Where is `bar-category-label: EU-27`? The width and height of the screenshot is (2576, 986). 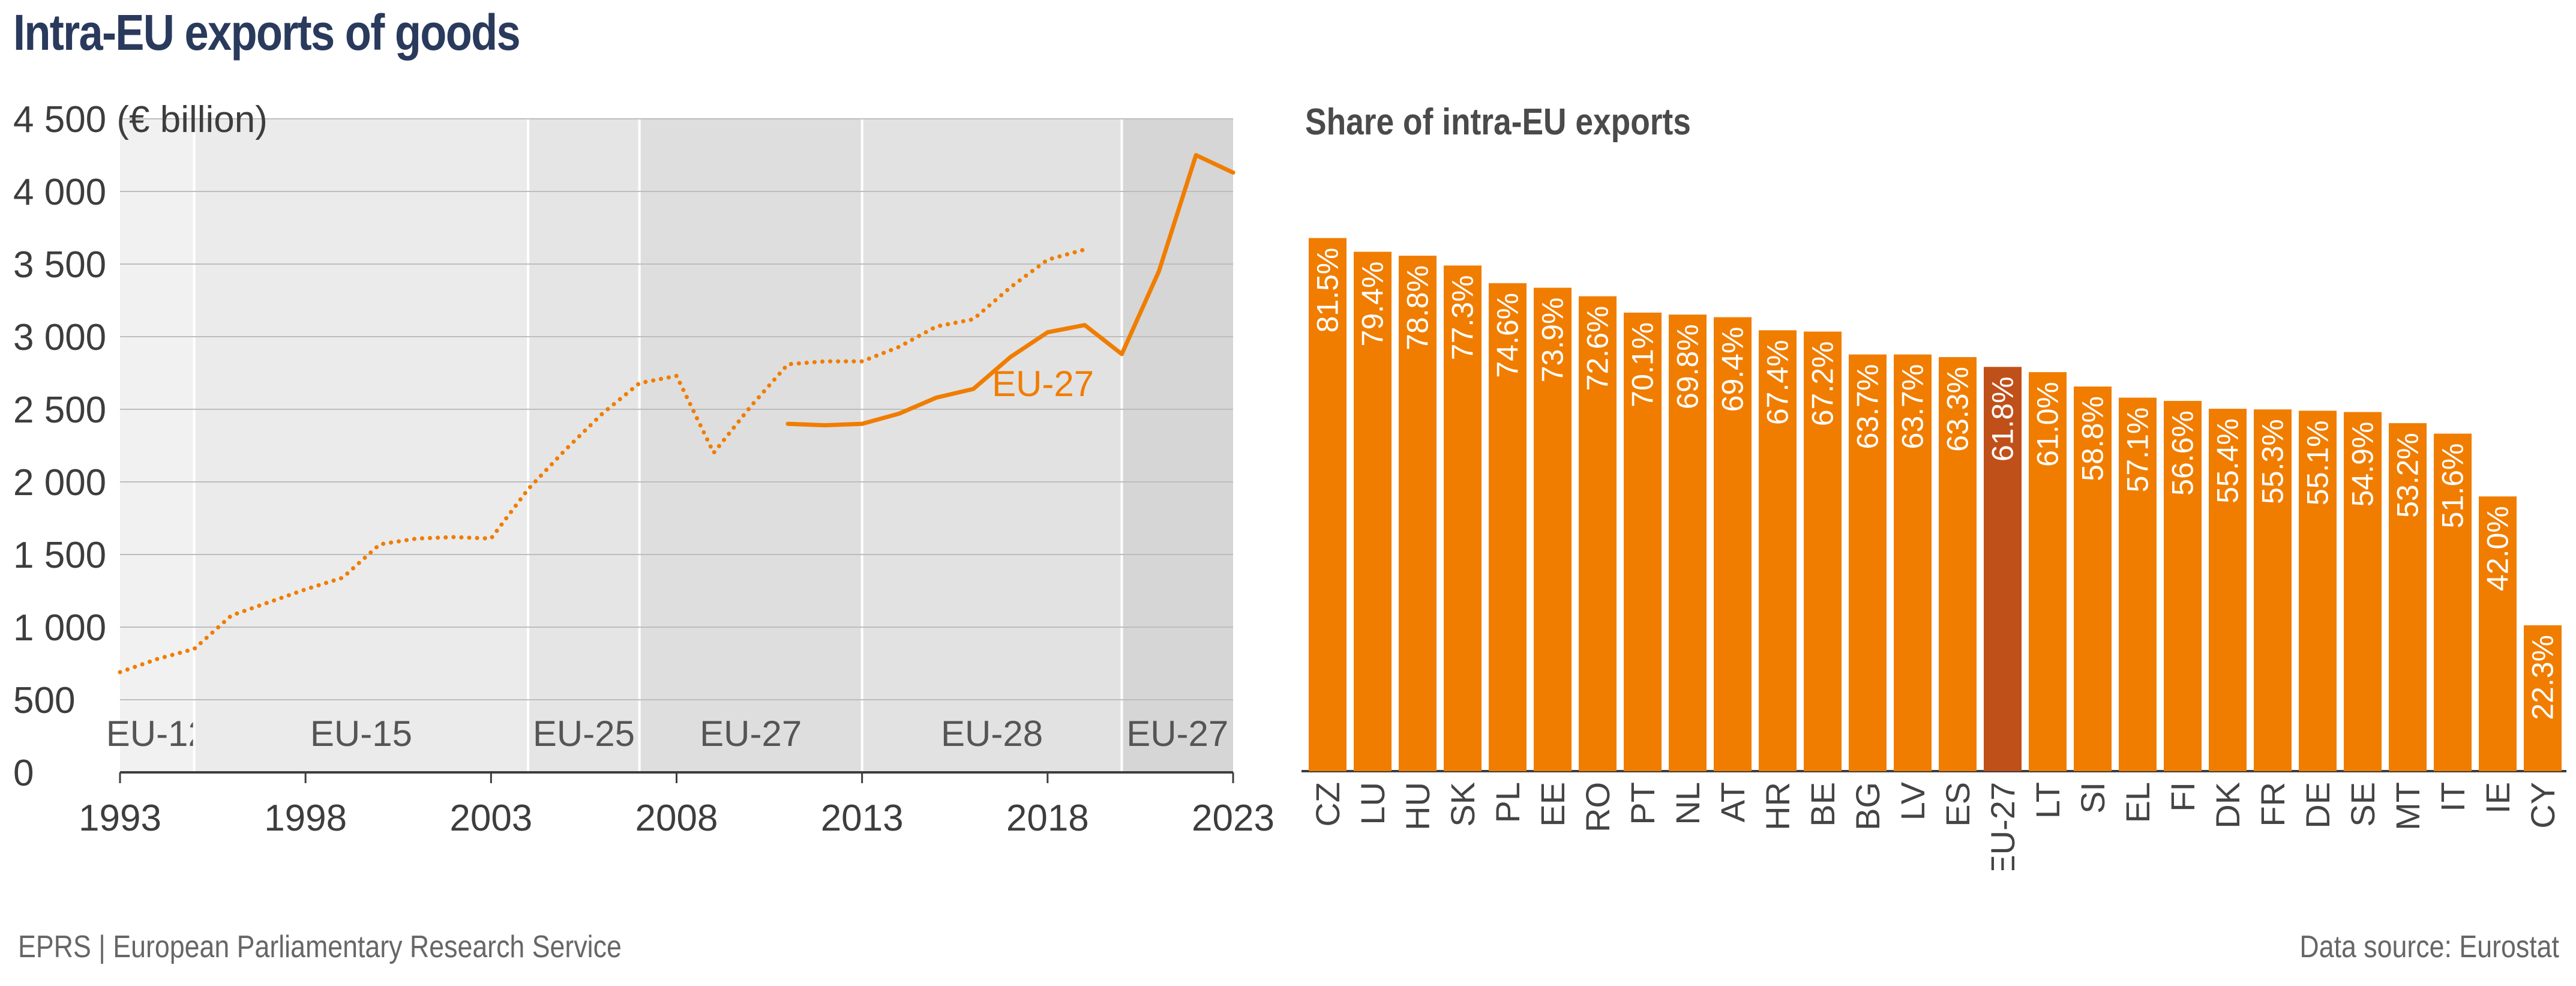 bar-category-label: EU-27 is located at coordinates (2003, 826).